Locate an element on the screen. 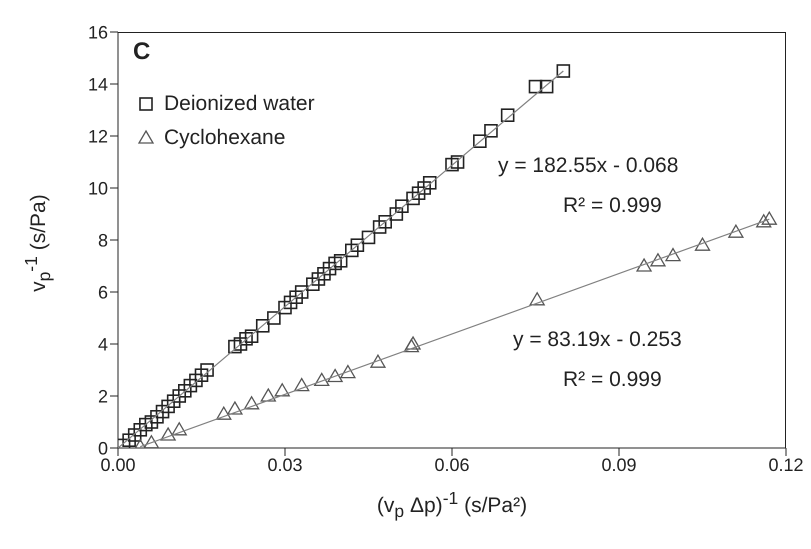  annotation: C is located at coordinates (141, 52).